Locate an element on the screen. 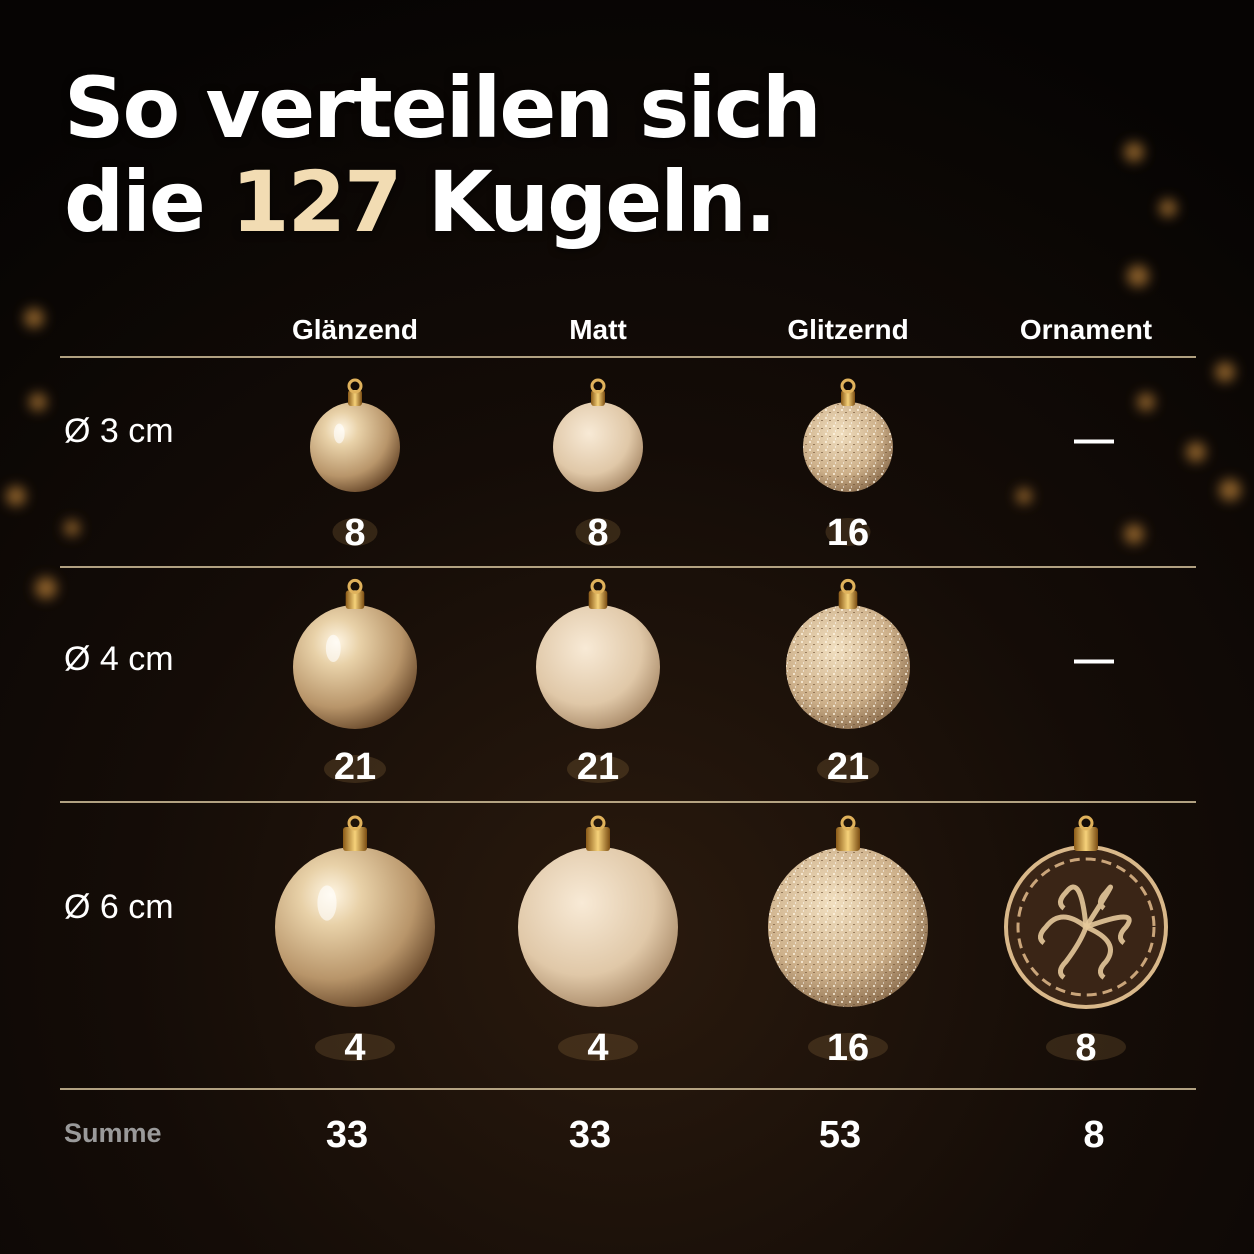 This screenshot has height=1254, width=1254. title-line: So verteilen sich is located at coordinates (443, 108).